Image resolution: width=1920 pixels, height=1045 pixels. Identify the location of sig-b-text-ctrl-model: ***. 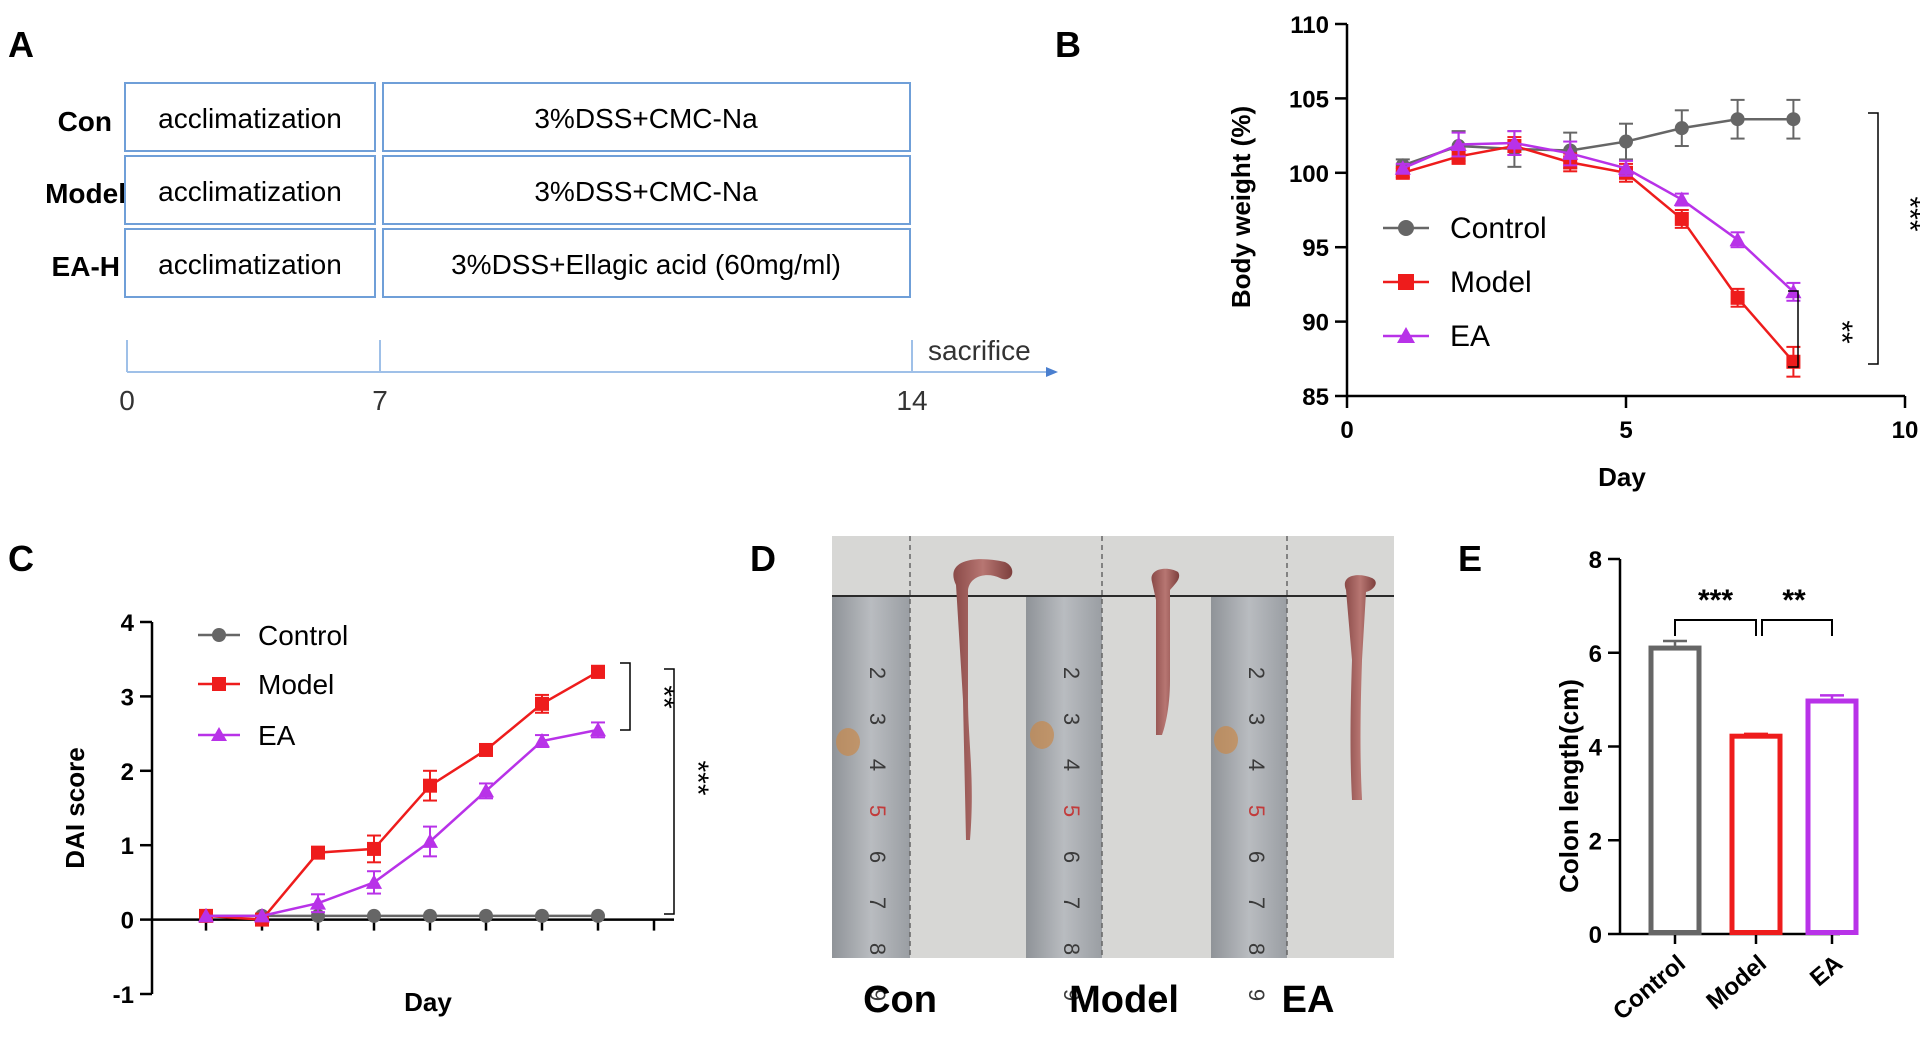
(1906, 213).